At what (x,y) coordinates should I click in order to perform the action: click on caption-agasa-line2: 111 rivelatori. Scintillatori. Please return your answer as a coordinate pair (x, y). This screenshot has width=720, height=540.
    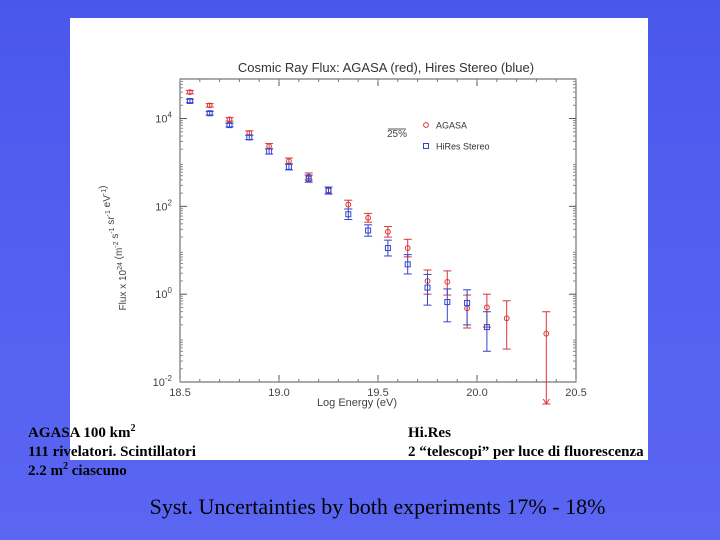
    Looking at the image, I should click on (112, 452).